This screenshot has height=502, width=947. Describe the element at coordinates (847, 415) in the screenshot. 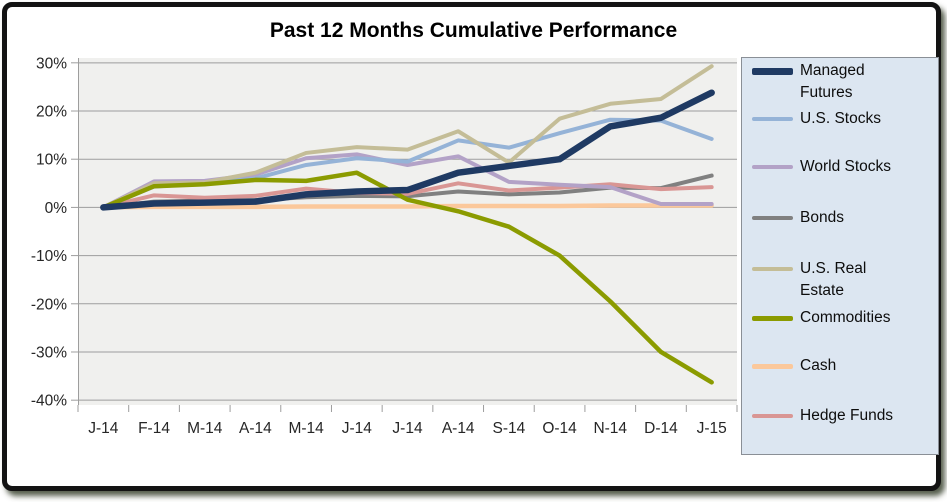

I see `legend-label: Hedge Funds` at that location.